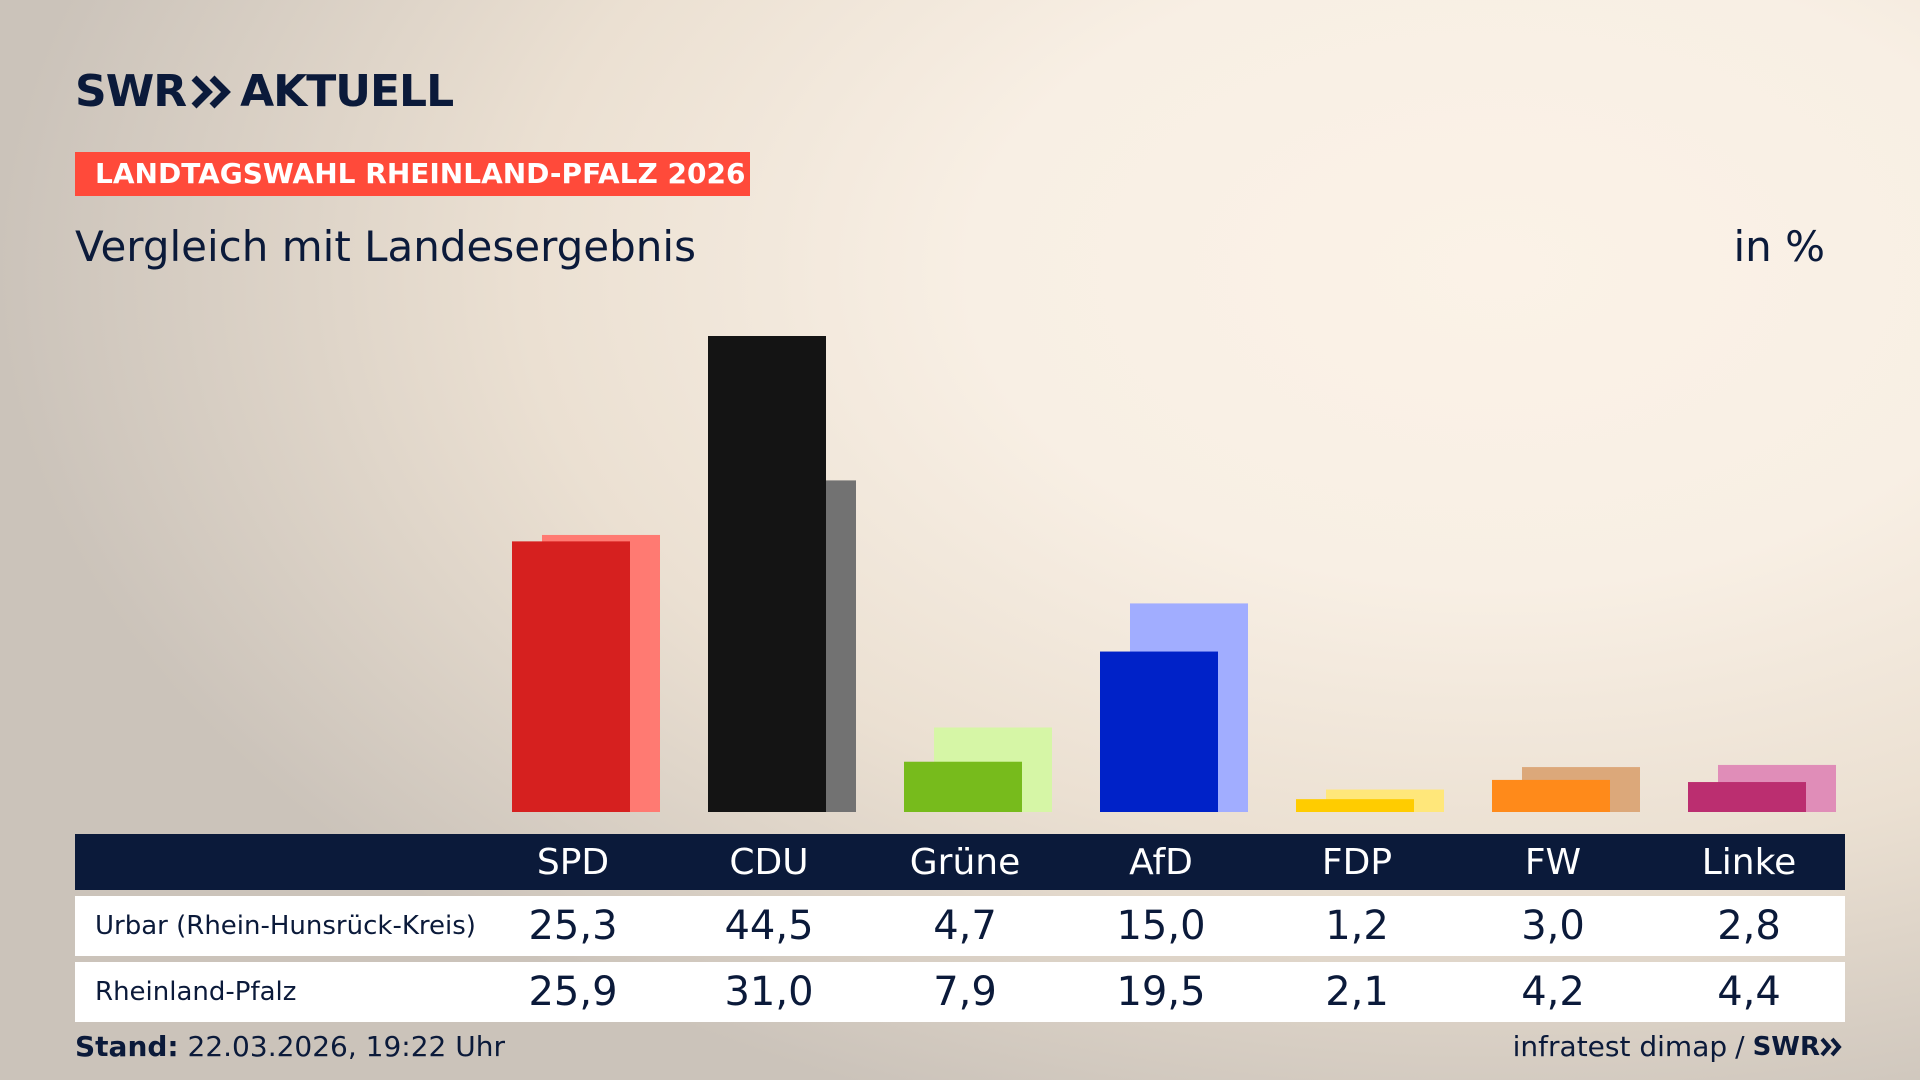 This screenshot has height=1080, width=1920. Describe the element at coordinates (1161, 992) in the screenshot. I see `value-cell: 19,5` at that location.